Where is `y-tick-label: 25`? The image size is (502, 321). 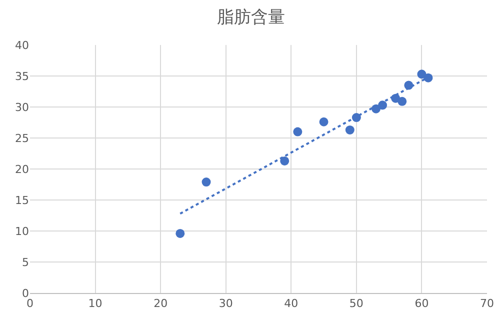
y-tick-label: 25 is located at coordinates (22, 138).